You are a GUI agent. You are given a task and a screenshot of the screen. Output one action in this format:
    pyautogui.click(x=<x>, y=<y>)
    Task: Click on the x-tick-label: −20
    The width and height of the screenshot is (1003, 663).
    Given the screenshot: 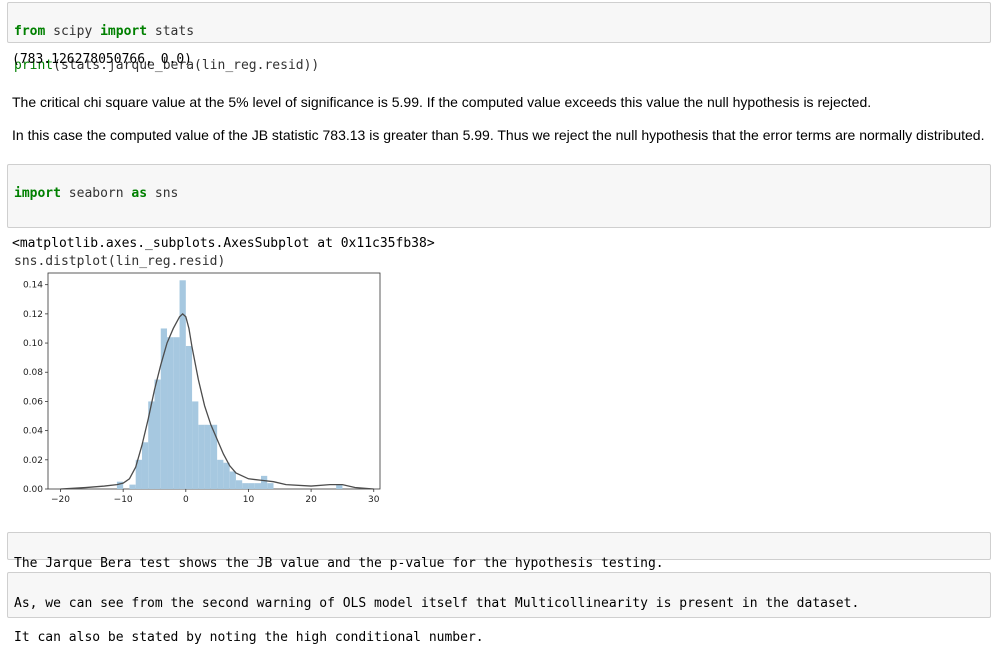 What is the action you would take?
    pyautogui.click(x=60, y=500)
    